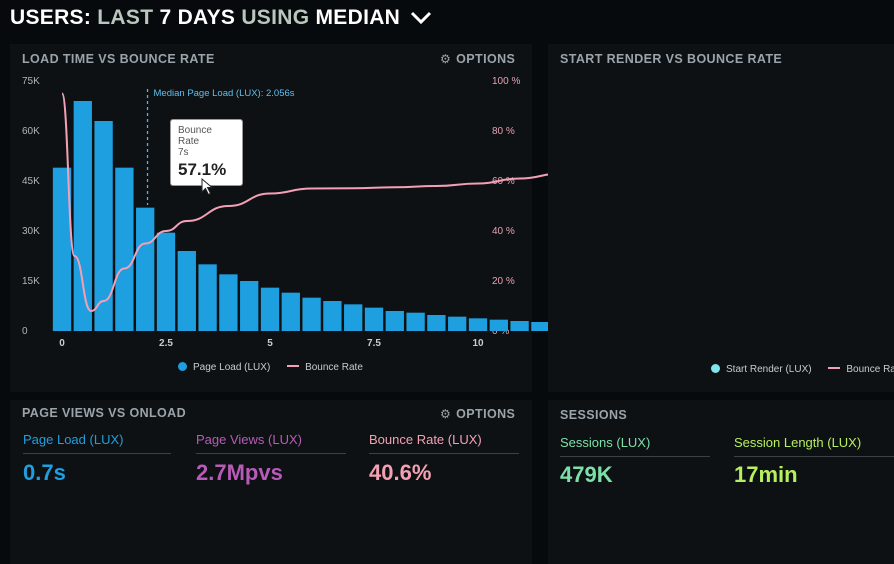 The height and width of the screenshot is (564, 894). What do you see at coordinates (421, 18) in the screenshot?
I see `chevron-down-icon` at bounding box center [421, 18].